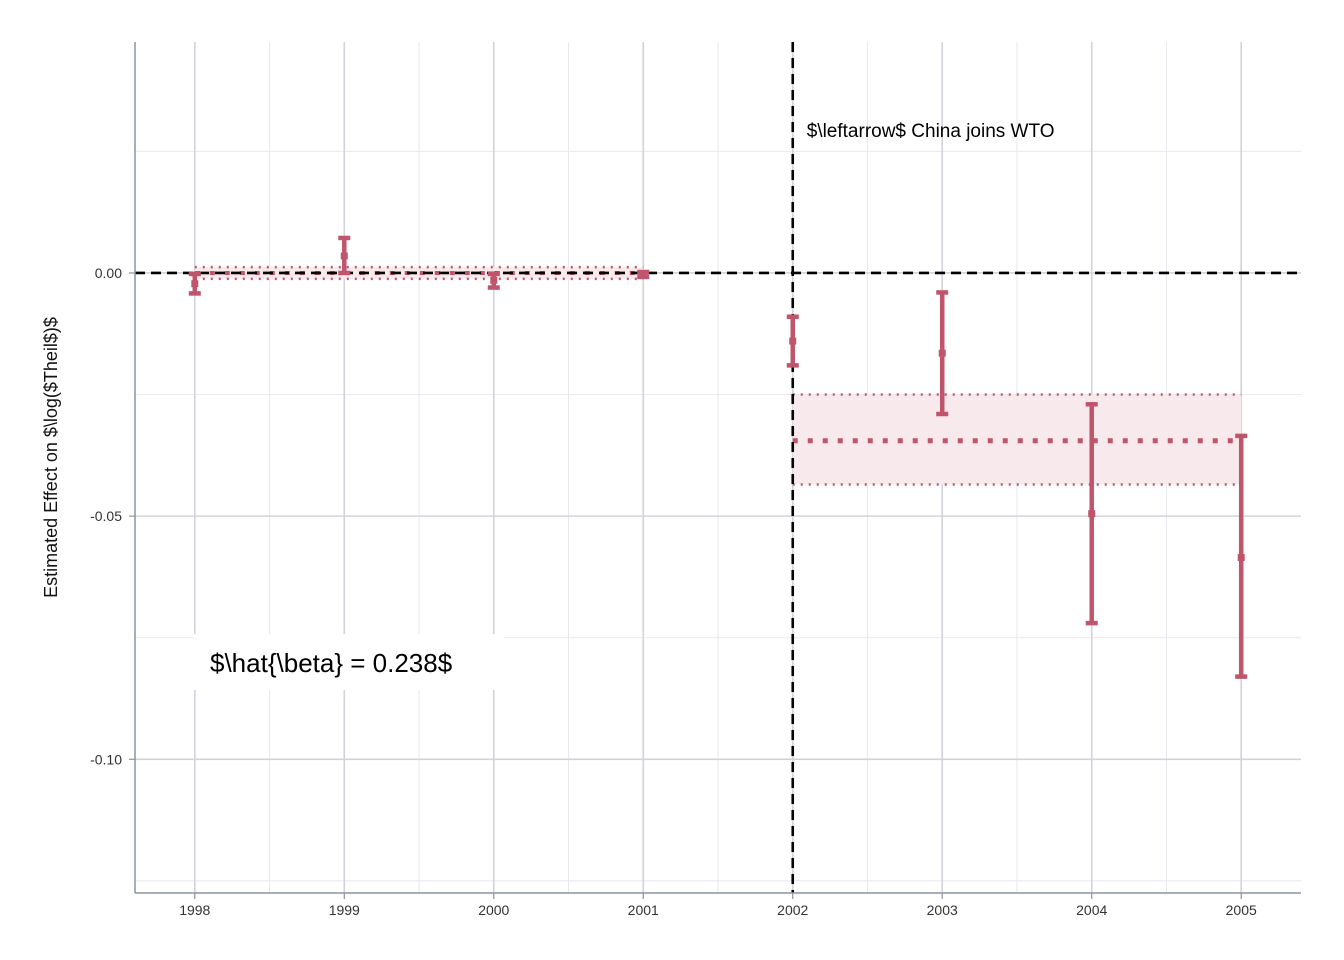  I want to click on wto-annotation: $\leftarrow$ China joins WTO, so click(931, 131).